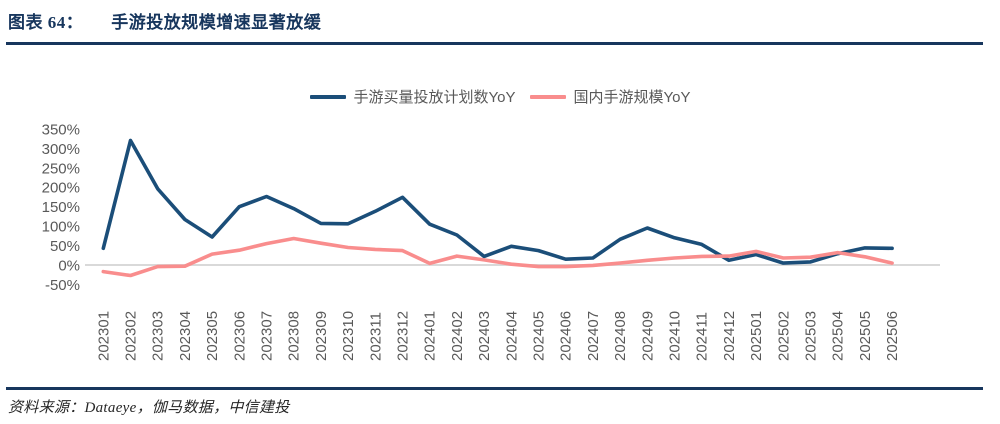 This screenshot has height=424, width=1000. What do you see at coordinates (348, 336) in the screenshot?
I see `x-axis-tick-label: 202310` at bounding box center [348, 336].